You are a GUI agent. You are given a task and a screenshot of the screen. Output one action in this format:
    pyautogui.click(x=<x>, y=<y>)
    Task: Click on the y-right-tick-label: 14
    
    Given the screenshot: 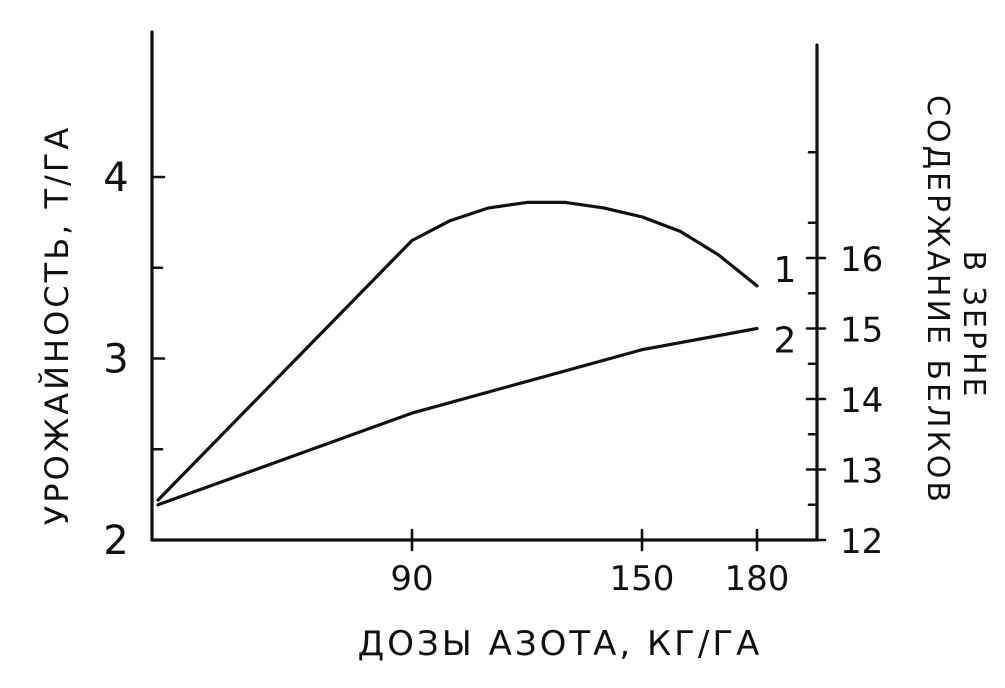 What is the action you would take?
    pyautogui.click(x=861, y=401)
    